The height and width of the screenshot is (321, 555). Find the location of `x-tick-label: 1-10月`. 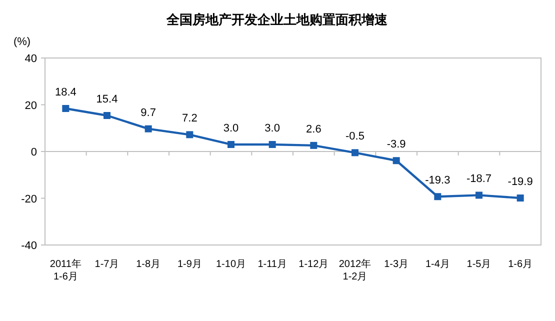

x-tick-label: 1-10月 is located at coordinates (231, 264).